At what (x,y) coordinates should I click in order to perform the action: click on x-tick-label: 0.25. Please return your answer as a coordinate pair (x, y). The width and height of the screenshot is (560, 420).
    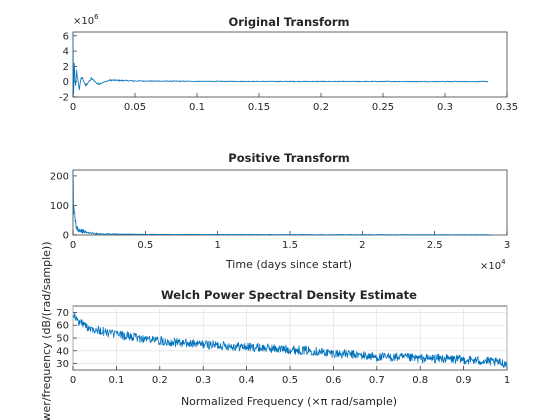
    Looking at the image, I should click on (383, 107).